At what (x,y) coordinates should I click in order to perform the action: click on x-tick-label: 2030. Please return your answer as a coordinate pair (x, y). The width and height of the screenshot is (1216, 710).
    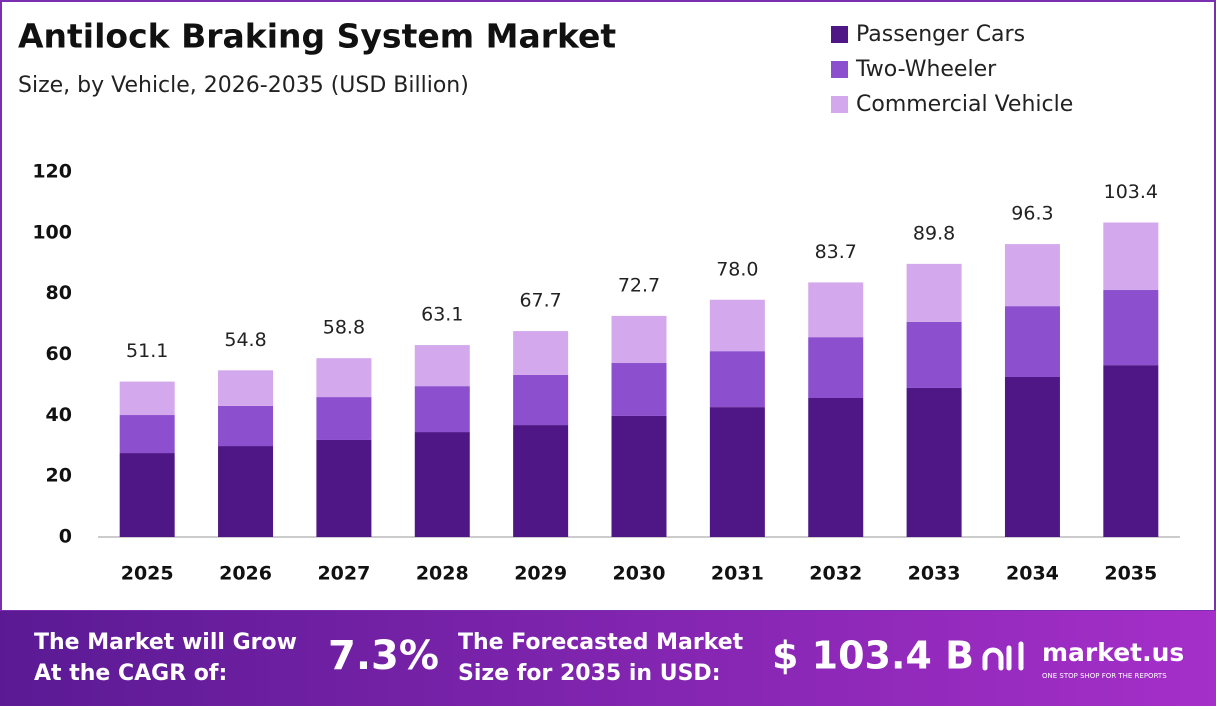
    Looking at the image, I should click on (639, 574).